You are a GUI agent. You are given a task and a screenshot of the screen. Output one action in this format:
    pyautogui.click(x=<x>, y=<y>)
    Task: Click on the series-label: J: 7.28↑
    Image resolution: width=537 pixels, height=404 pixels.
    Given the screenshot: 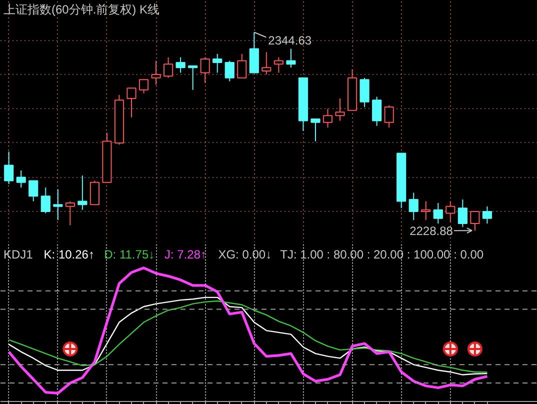 What is the action you would take?
    pyautogui.click(x=185, y=254)
    